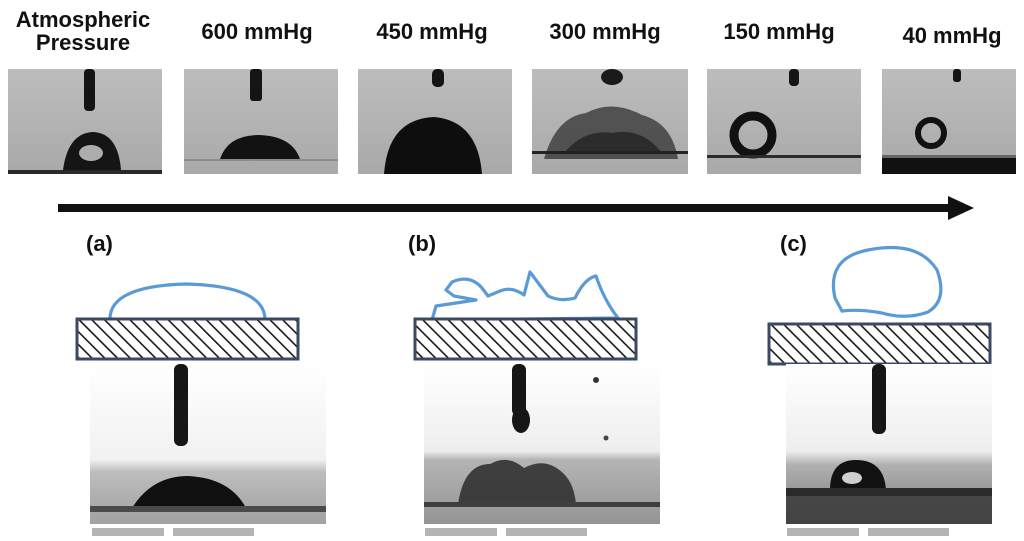 The width and height of the screenshot is (1024, 541). Describe the element at coordinates (187, 301) in the screenshot. I see `deposition-outline` at that location.